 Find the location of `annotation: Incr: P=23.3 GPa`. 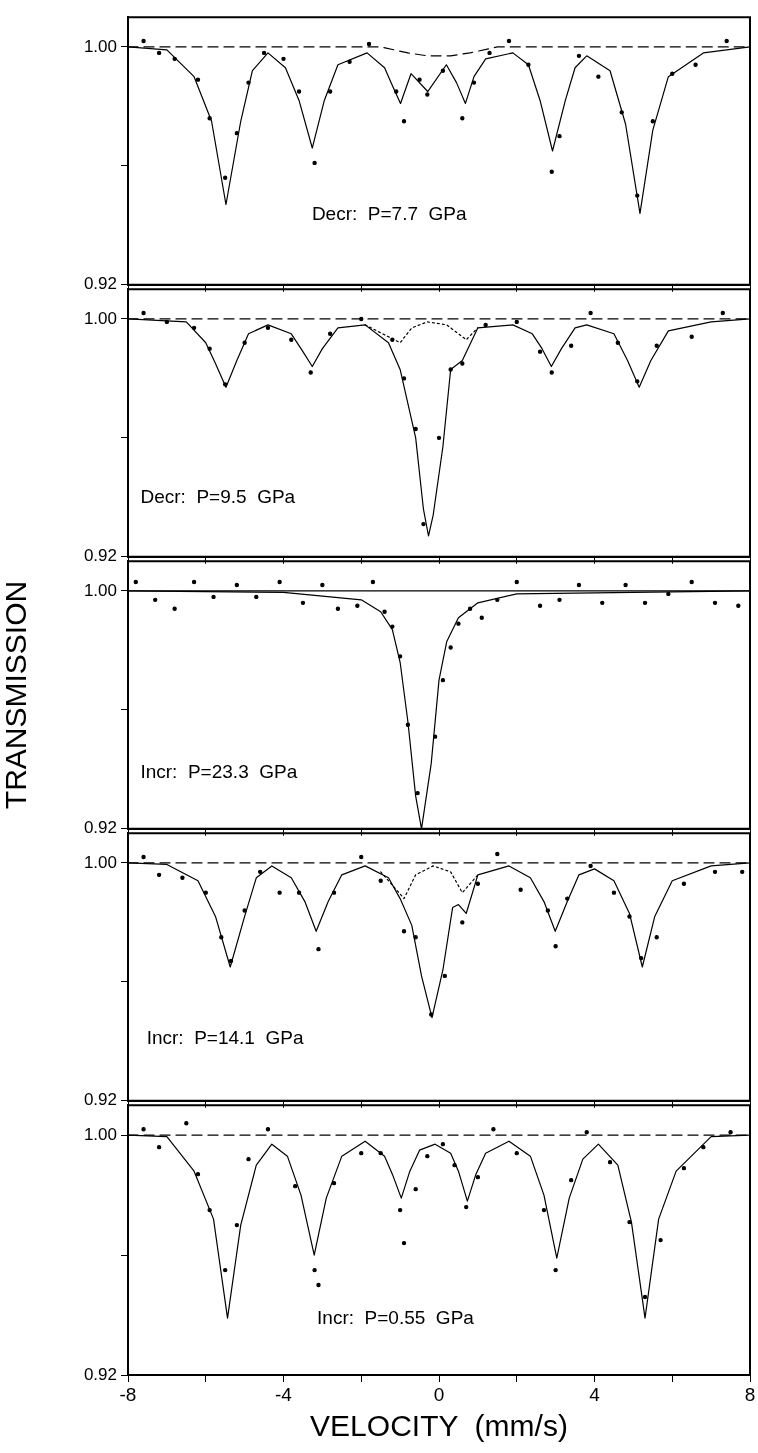

annotation: Incr: P=23.3 GPa is located at coordinates (219, 771).